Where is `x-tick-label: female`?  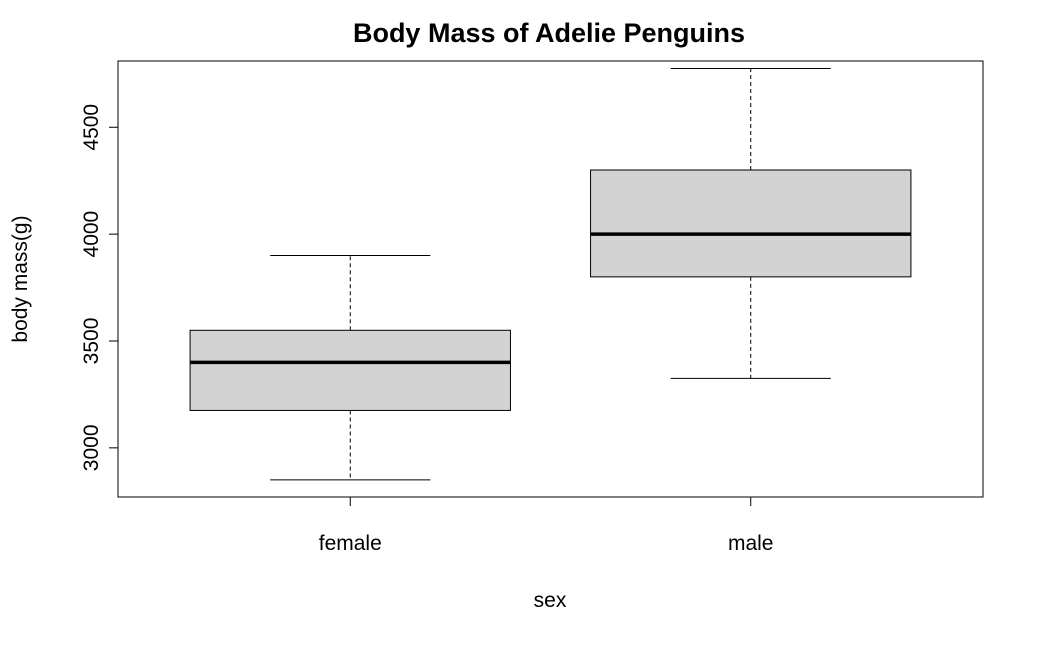
x-tick-label: female is located at coordinates (350, 543).